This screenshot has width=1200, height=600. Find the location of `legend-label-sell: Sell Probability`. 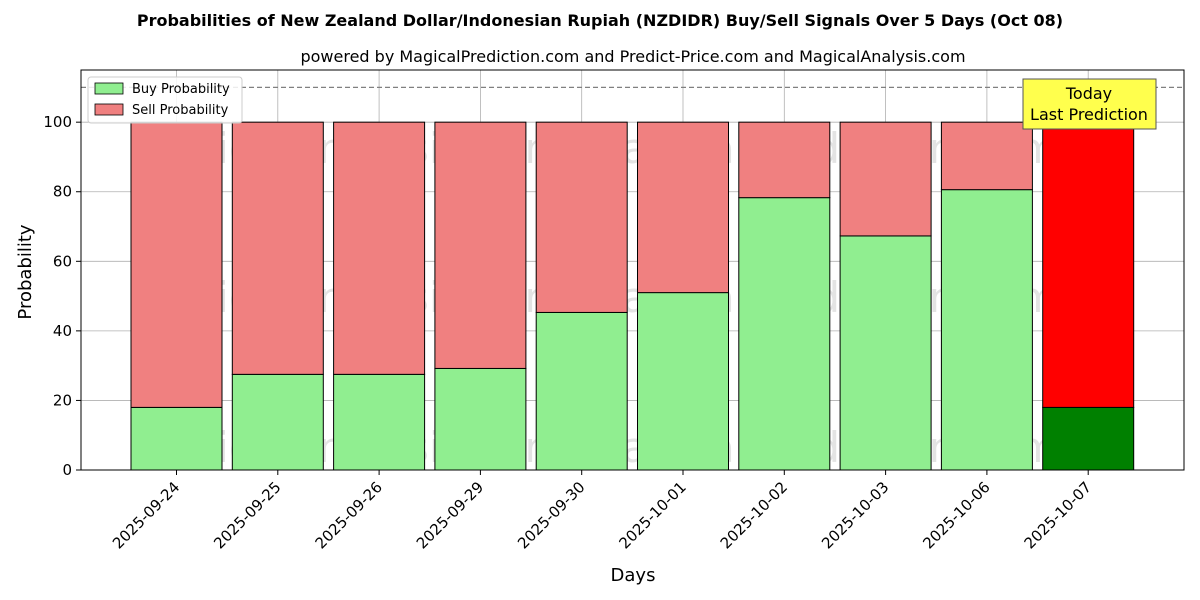

legend-label-sell: Sell Probability is located at coordinates (180, 110).